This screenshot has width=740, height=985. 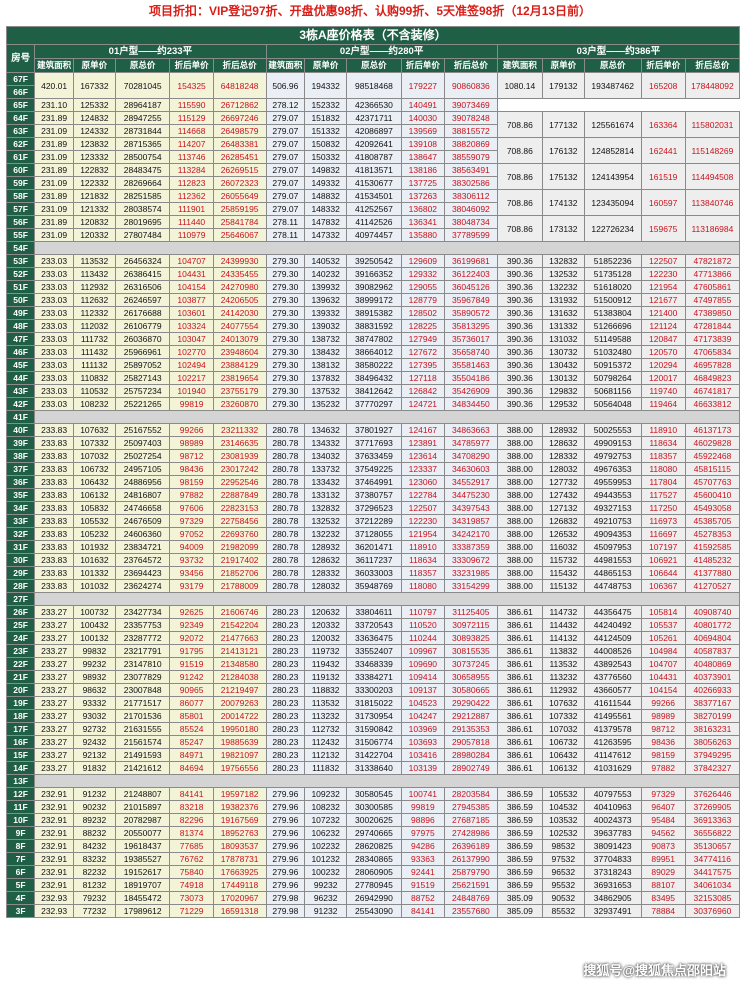 I want to click on price-cell: 127132, so click(x=563, y=508).